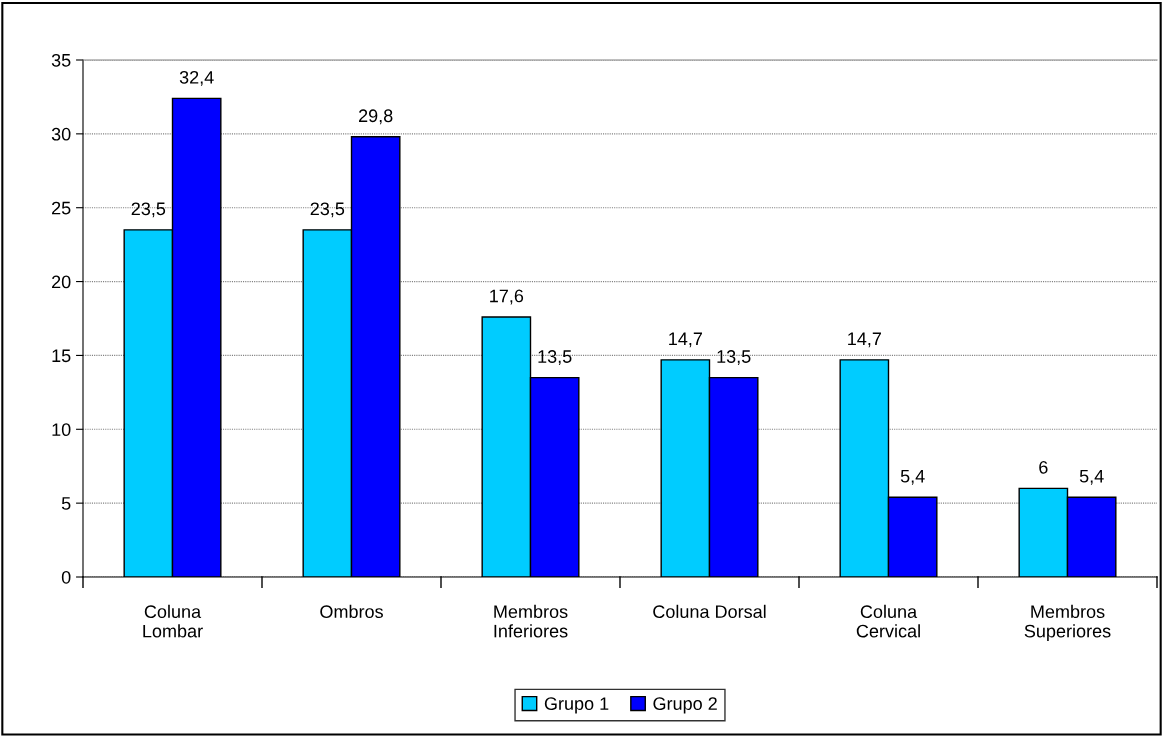  Describe the element at coordinates (61, 60) in the screenshot. I see `y-tick-label: 35` at that location.